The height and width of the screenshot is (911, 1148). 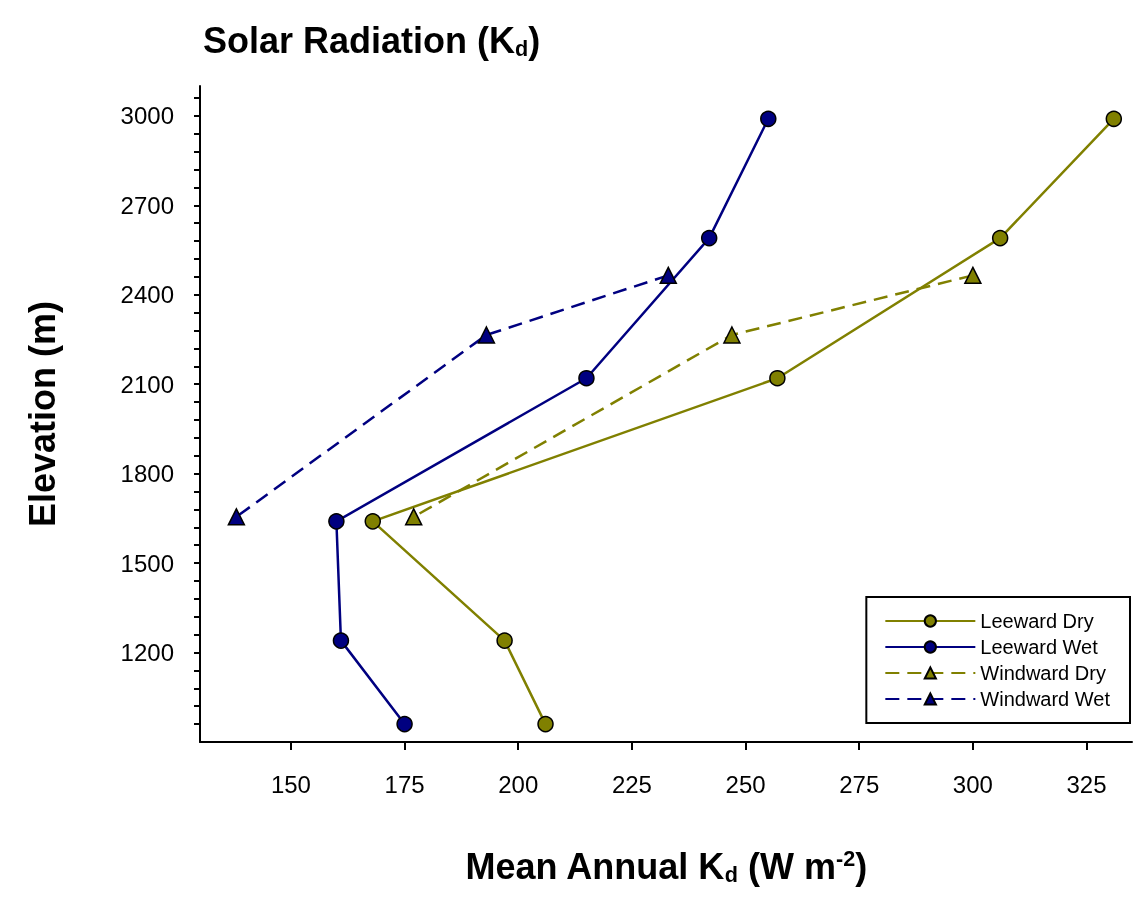 I want to click on y-tick-label: 3000, so click(x=147, y=116).